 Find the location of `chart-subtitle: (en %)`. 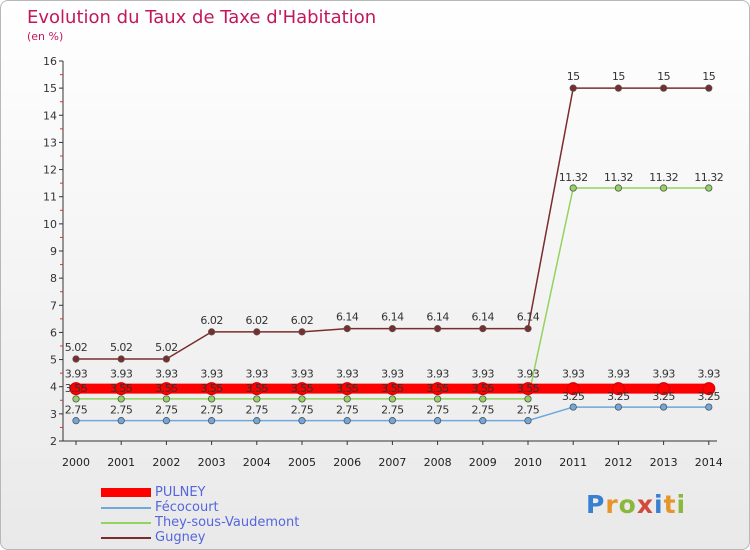

chart-subtitle: (en %) is located at coordinates (45, 36).